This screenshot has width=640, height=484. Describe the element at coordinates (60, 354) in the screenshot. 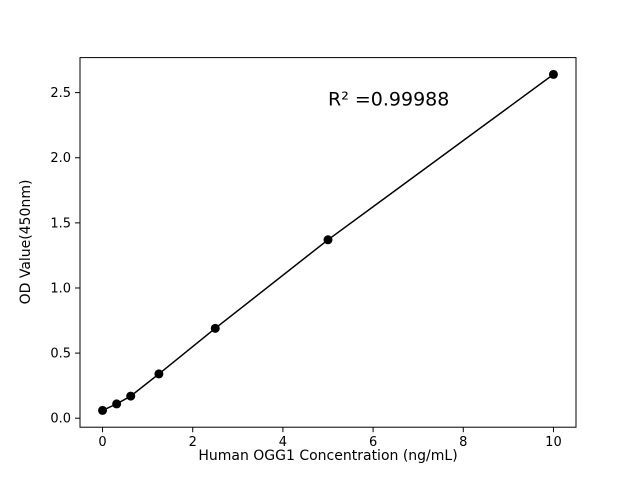

I see `y-tick-label: 0.5` at that location.